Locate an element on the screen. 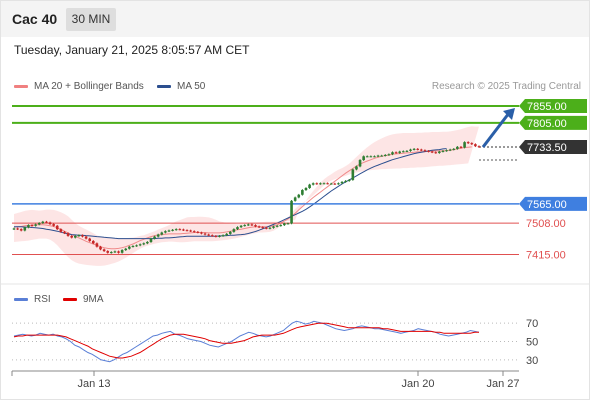 This screenshot has width=590, height=400. level-tag-7565.00 is located at coordinates (553, 203).